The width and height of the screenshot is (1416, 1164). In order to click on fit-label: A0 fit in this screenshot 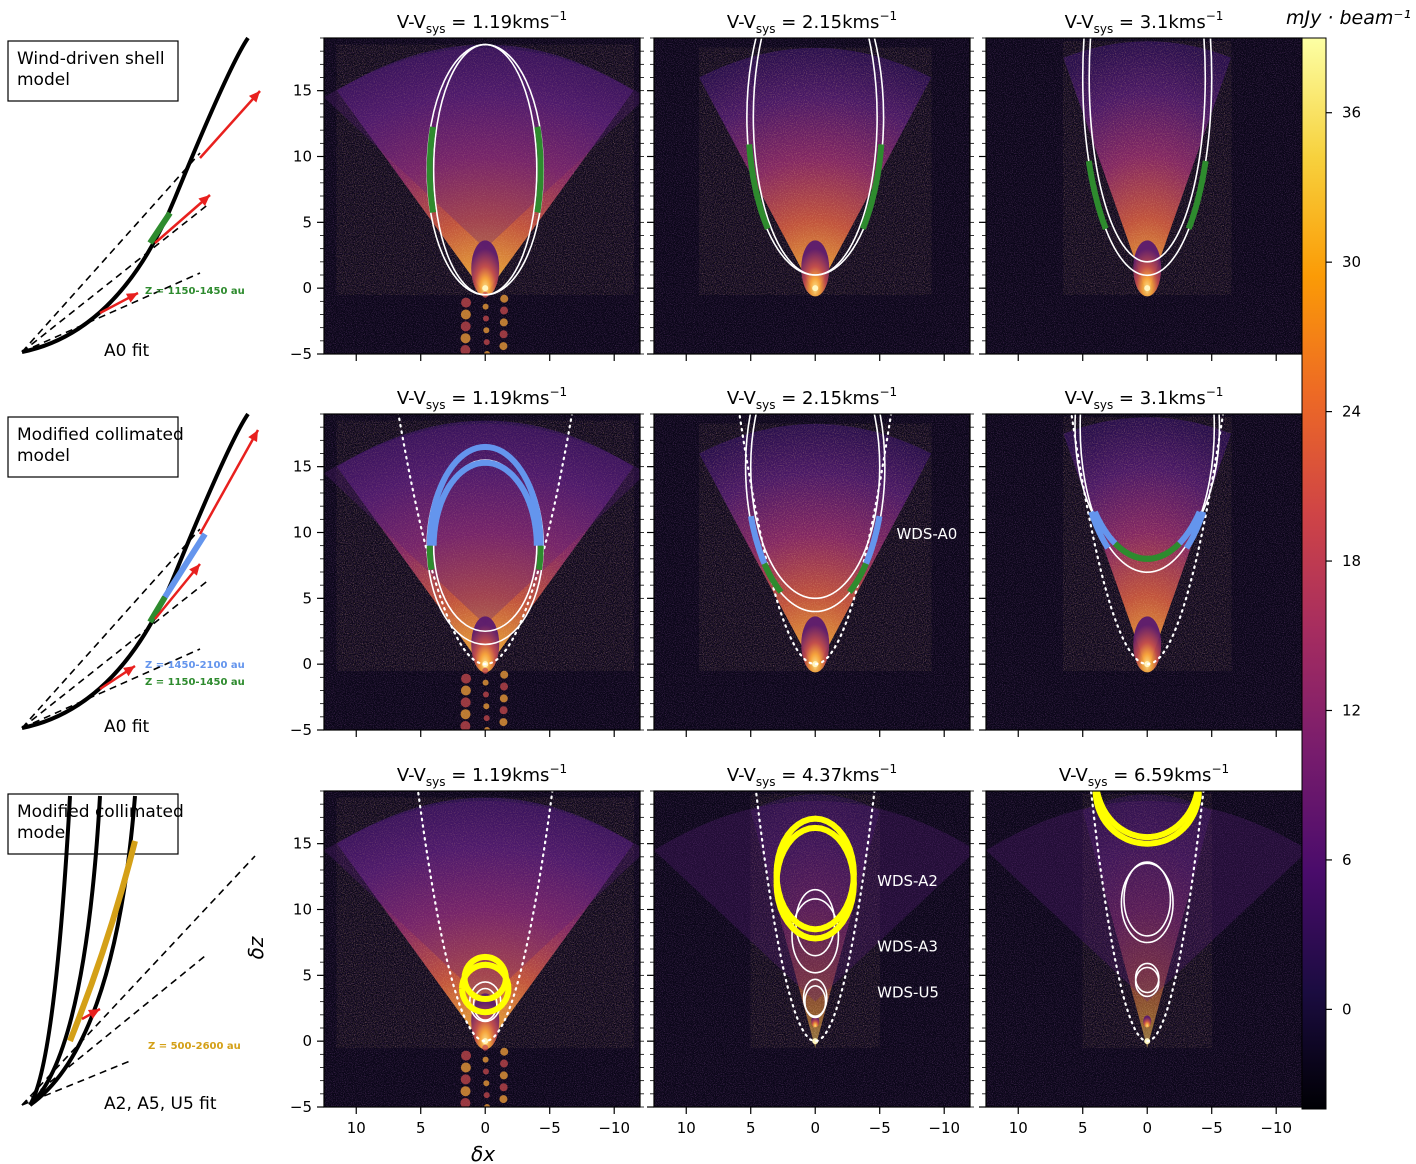, I will do `click(127, 727)`.